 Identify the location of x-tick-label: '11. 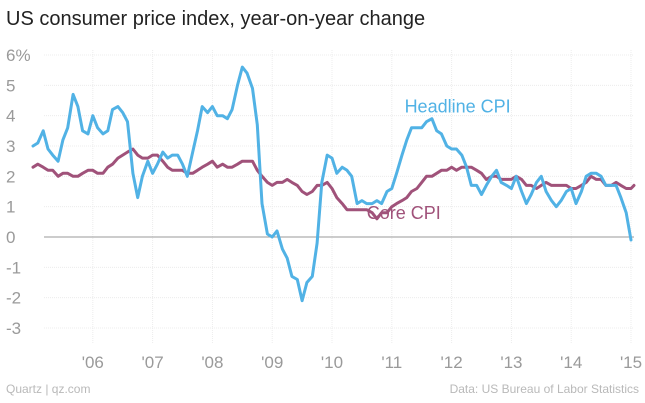
(391, 362).